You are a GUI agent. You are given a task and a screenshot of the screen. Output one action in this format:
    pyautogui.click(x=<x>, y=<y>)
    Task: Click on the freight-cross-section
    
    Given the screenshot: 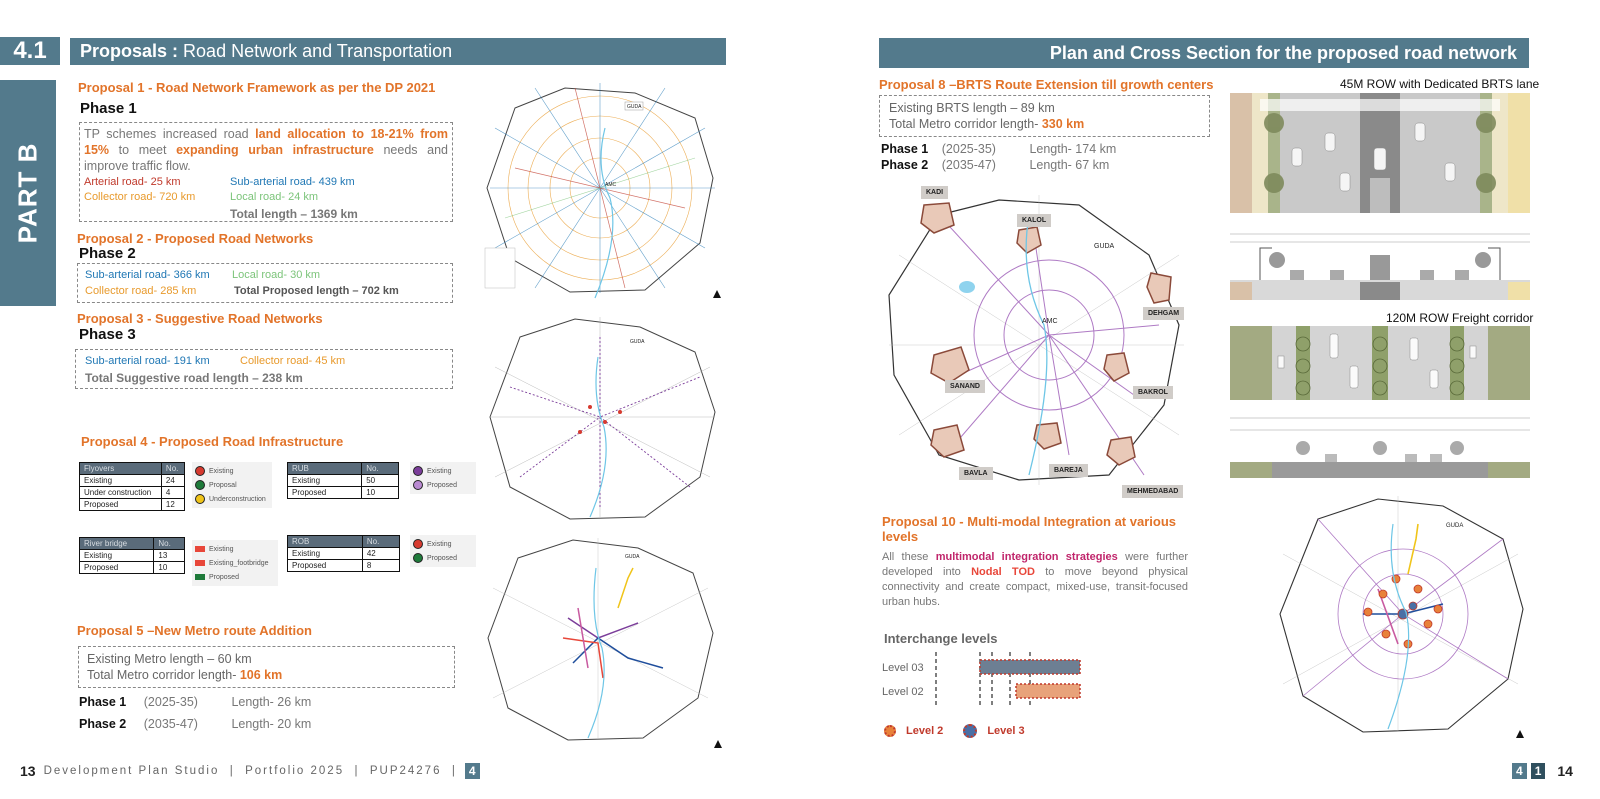 What is the action you would take?
    pyautogui.click(x=1380, y=445)
    